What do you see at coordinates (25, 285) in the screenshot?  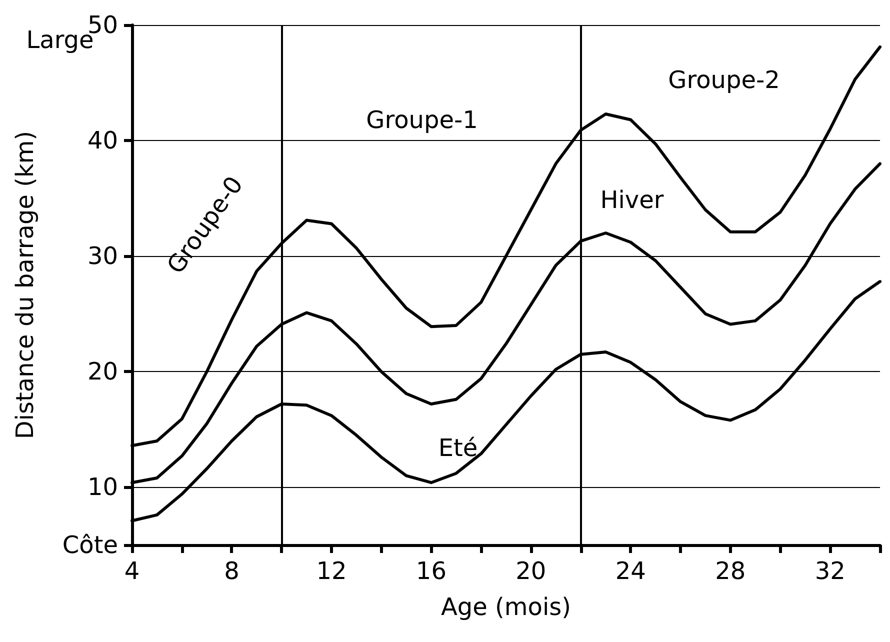 I see `y-axis-title: Distance du barrage (km)` at bounding box center [25, 285].